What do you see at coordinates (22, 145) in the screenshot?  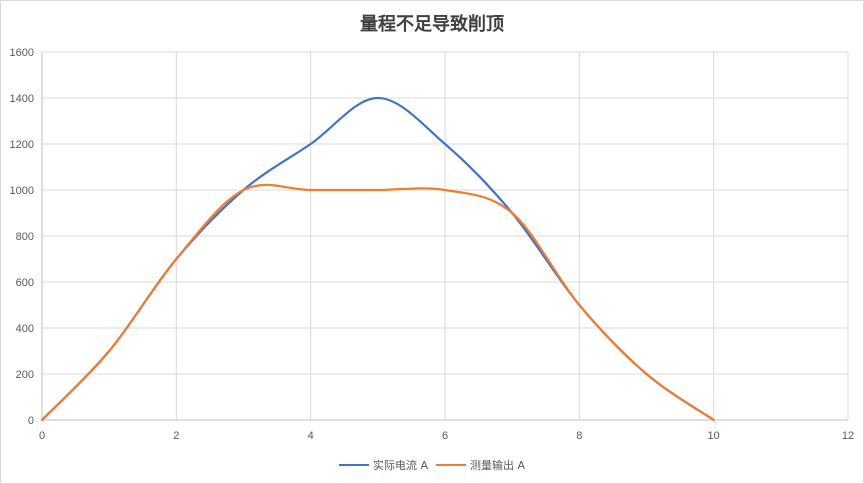 I see `y-tick-label: 1200` at bounding box center [22, 145].